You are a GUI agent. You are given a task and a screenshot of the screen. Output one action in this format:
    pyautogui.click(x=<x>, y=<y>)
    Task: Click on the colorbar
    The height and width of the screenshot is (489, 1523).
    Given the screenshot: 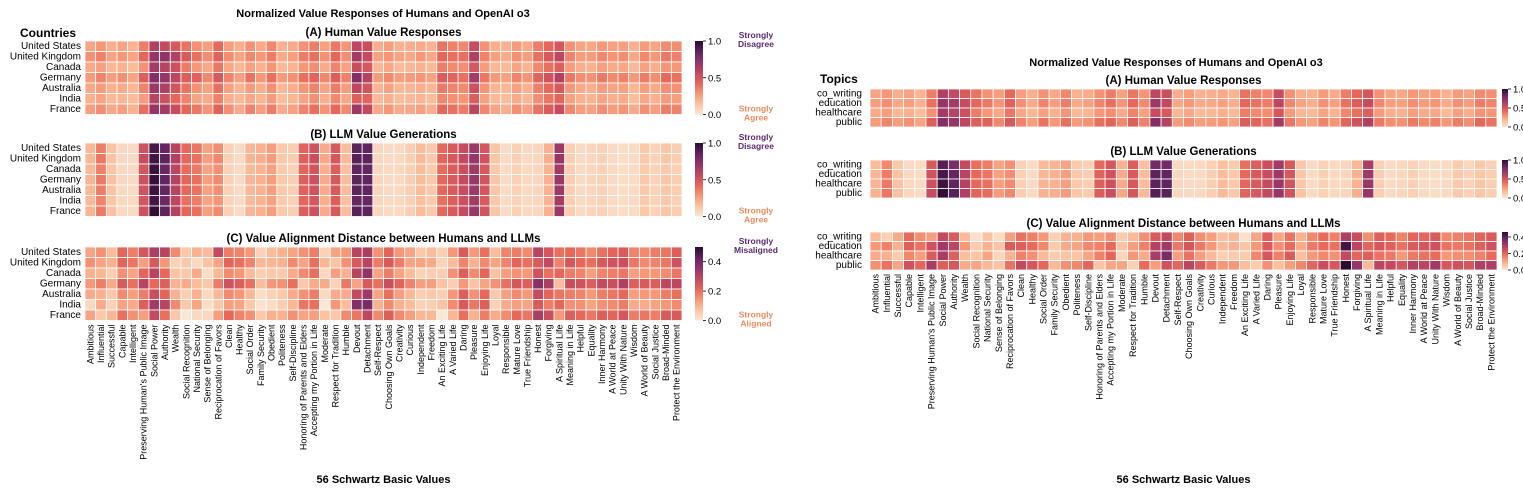 What is the action you would take?
    pyautogui.click(x=1505, y=179)
    